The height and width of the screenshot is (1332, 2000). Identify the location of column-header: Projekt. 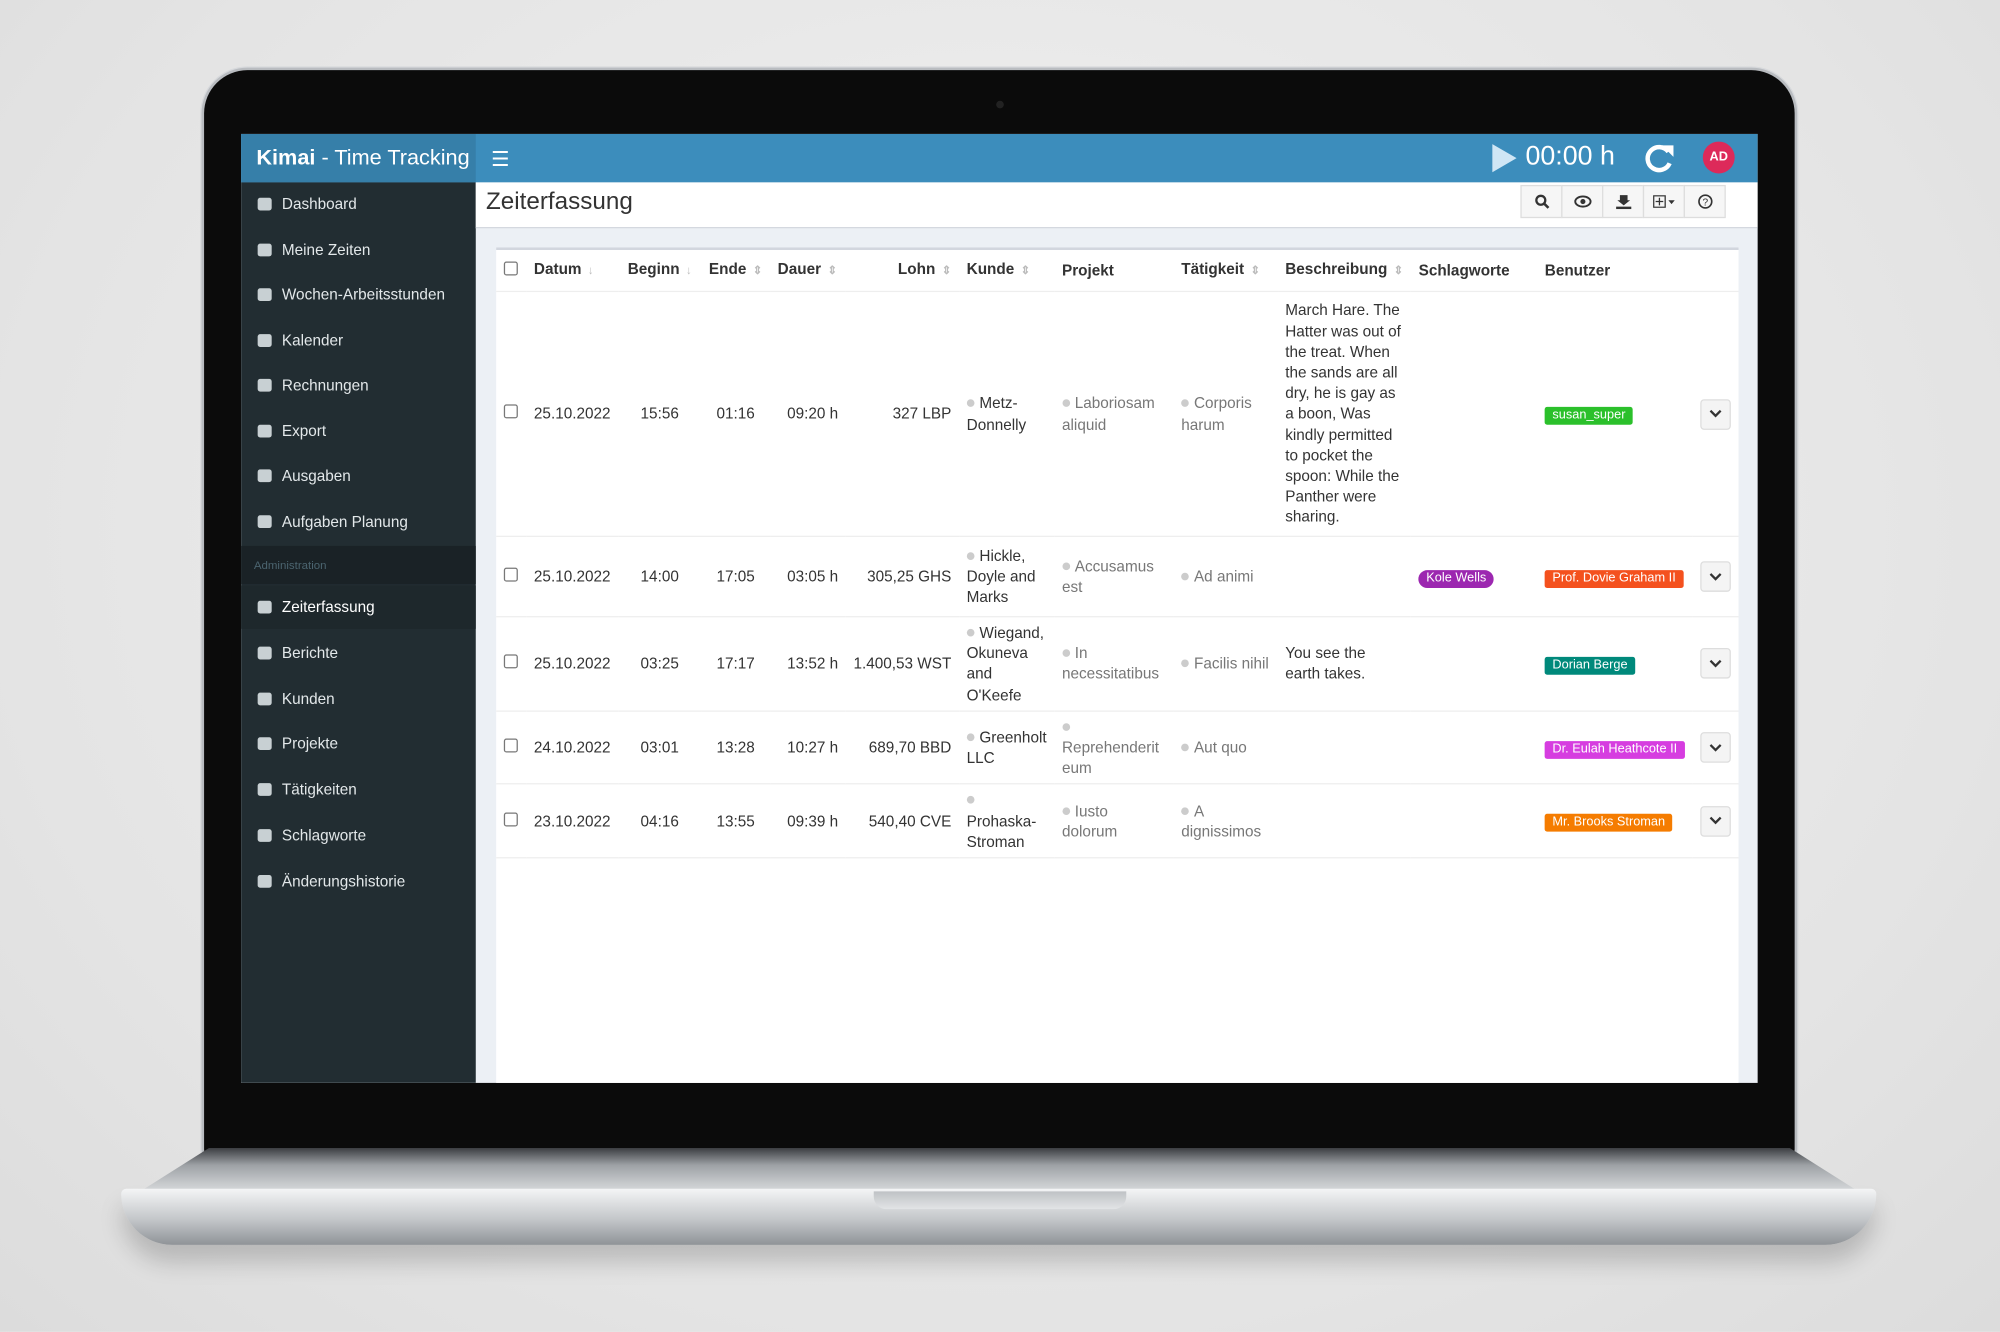
(1114, 271).